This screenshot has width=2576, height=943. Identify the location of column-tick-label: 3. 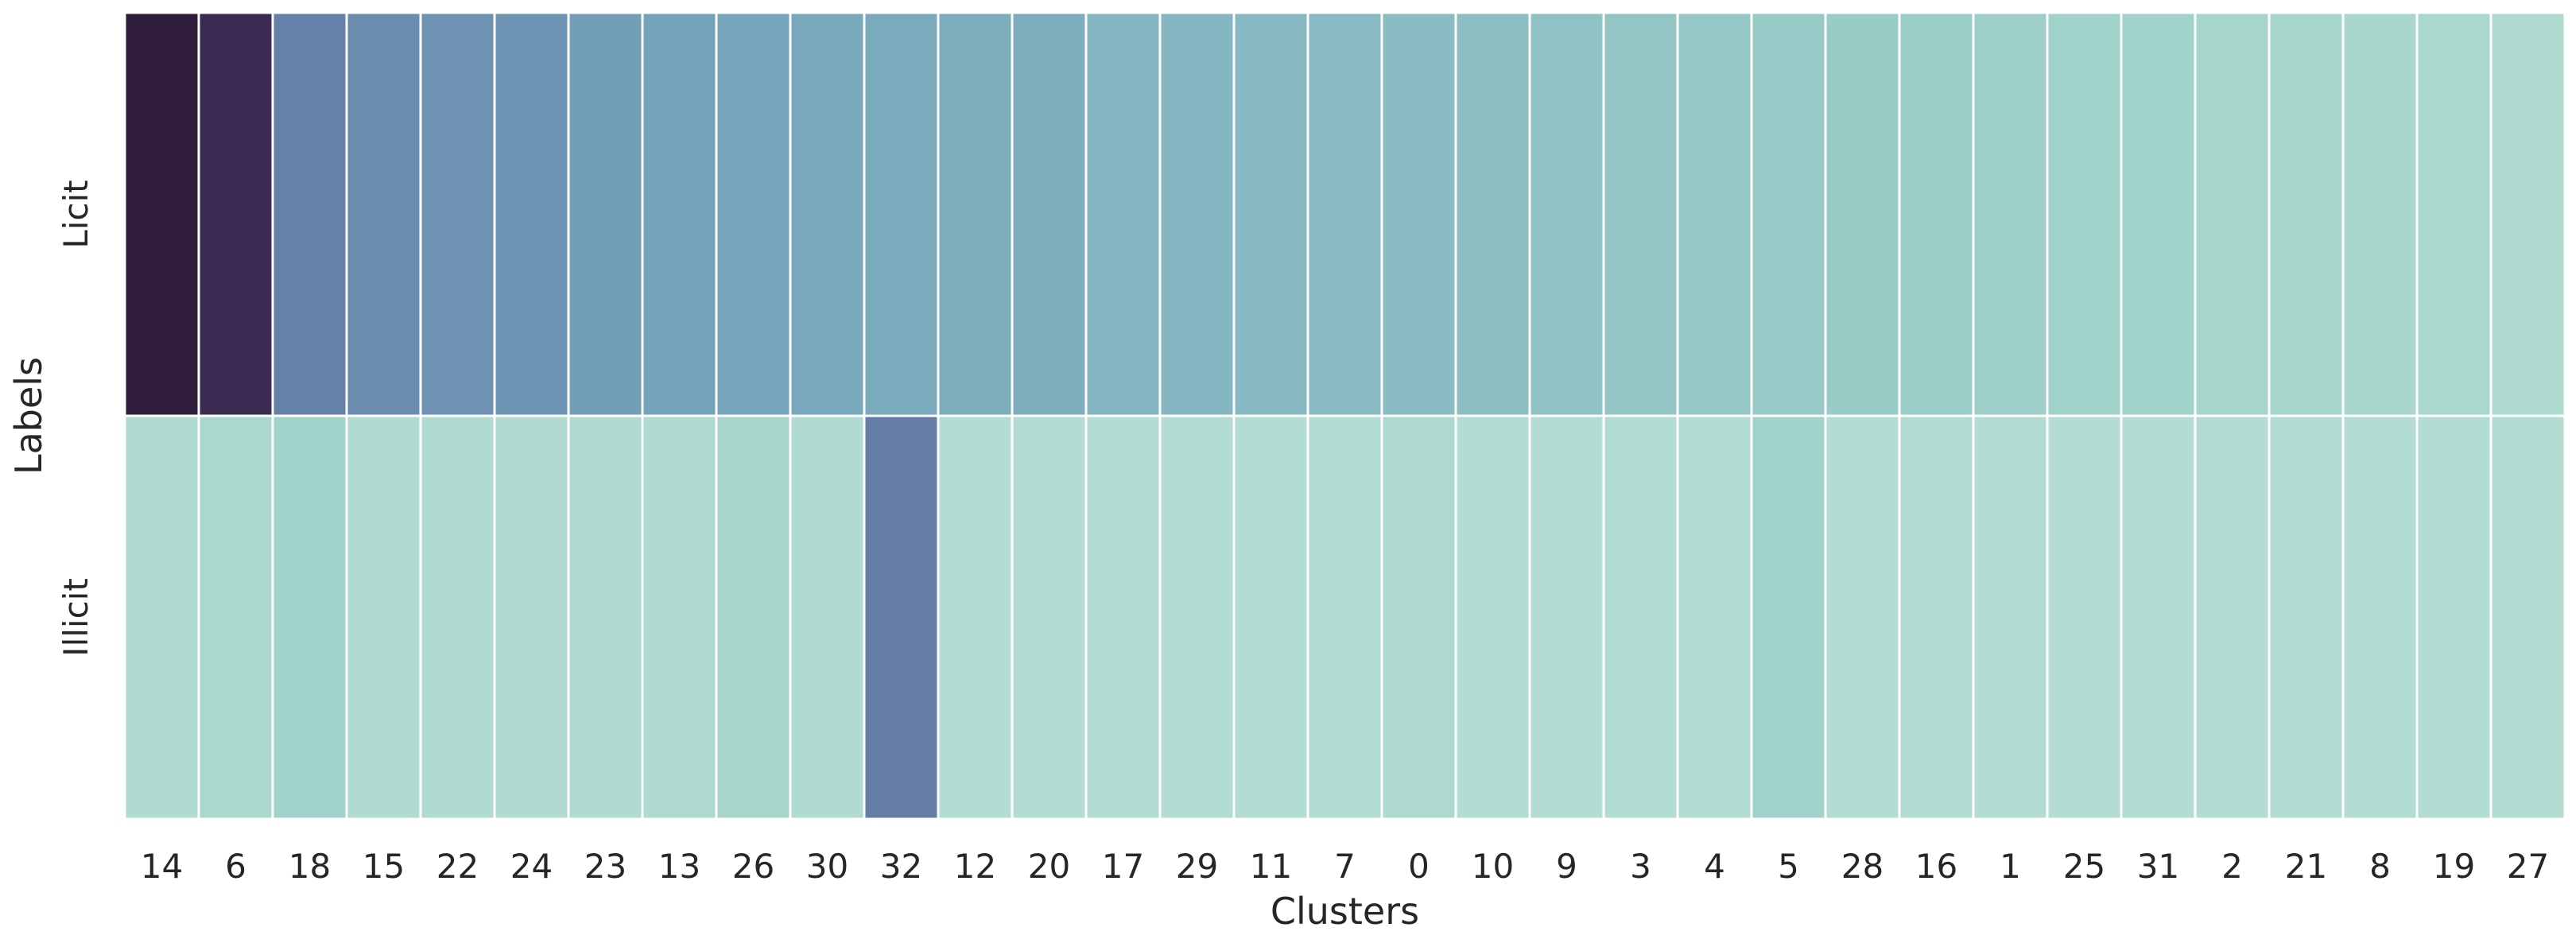
(1641, 867).